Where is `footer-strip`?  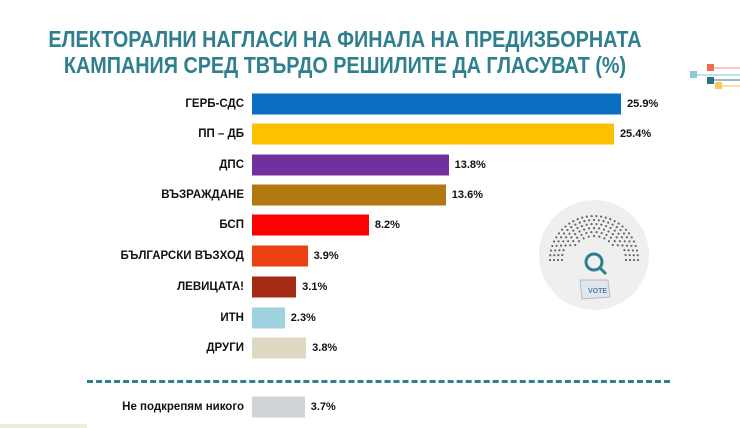
footer-strip is located at coordinates (43, 426).